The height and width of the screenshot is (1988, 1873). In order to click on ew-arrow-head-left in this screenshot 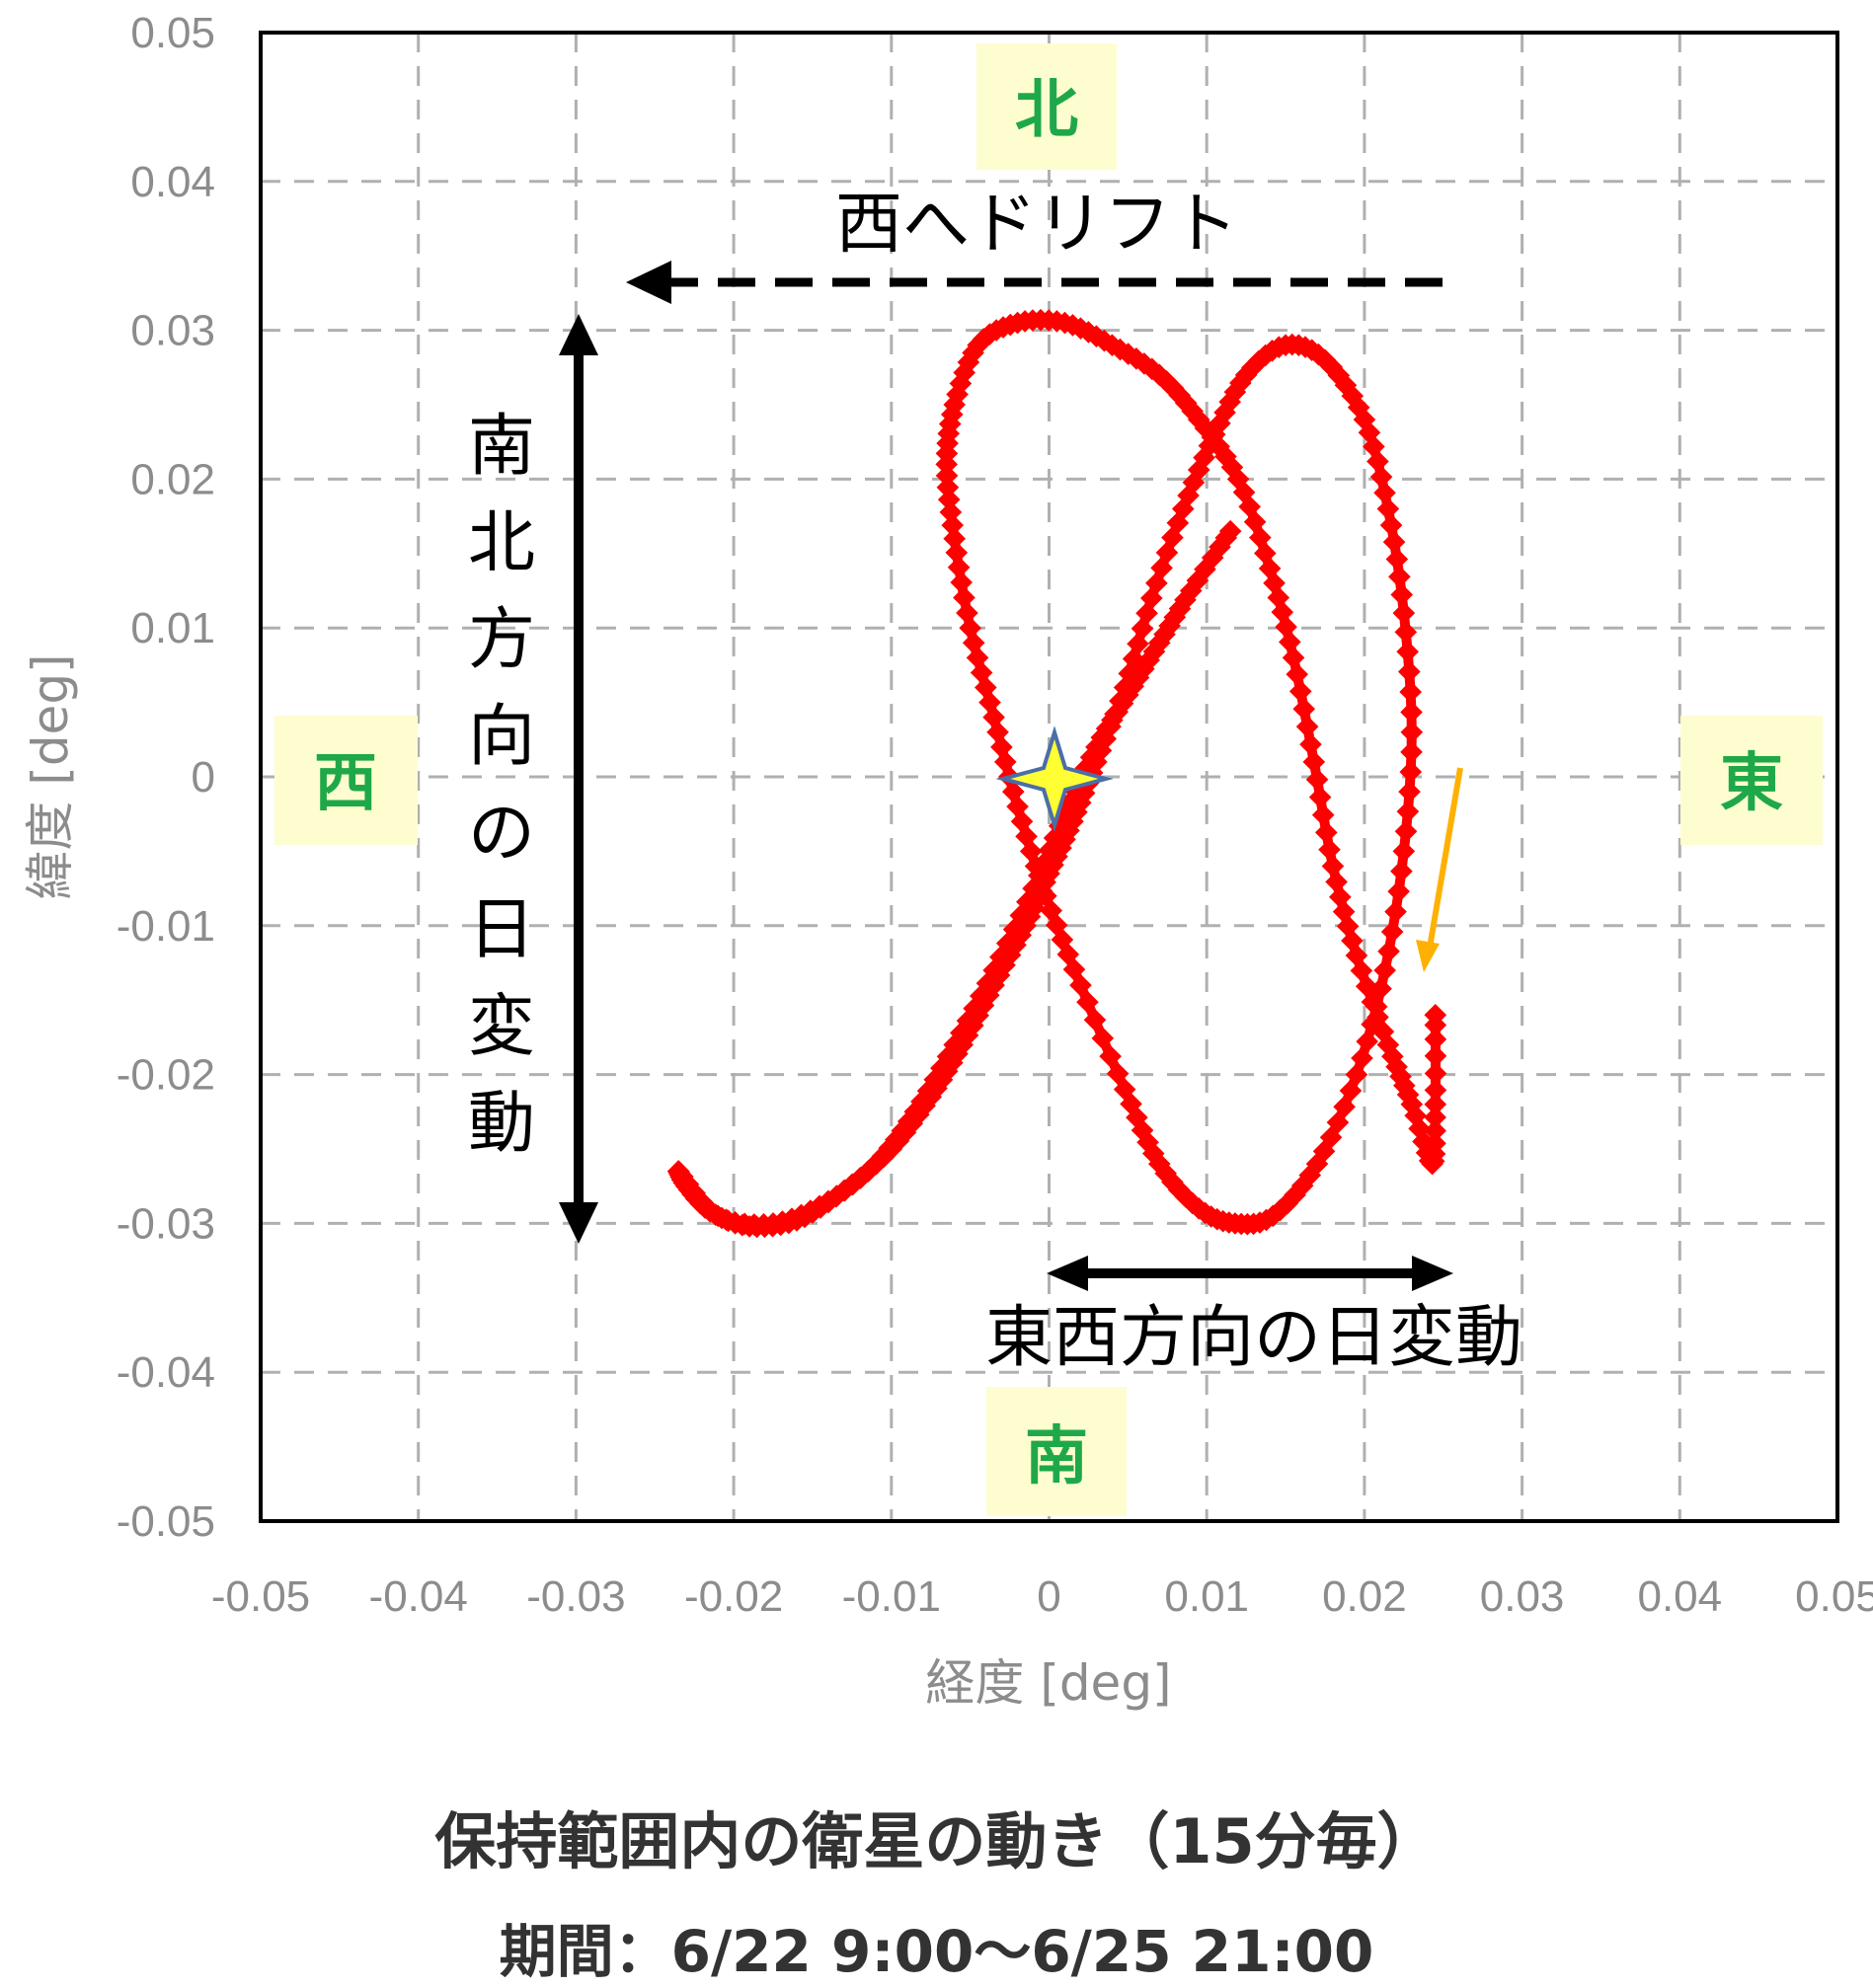, I will do `click(1067, 1273)`.